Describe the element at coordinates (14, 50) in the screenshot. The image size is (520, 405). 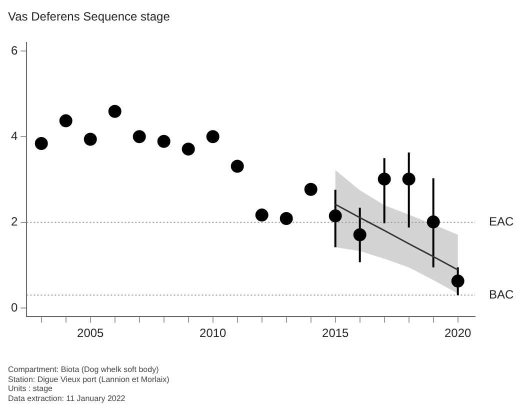
I see `y-tick-label: 6` at that location.